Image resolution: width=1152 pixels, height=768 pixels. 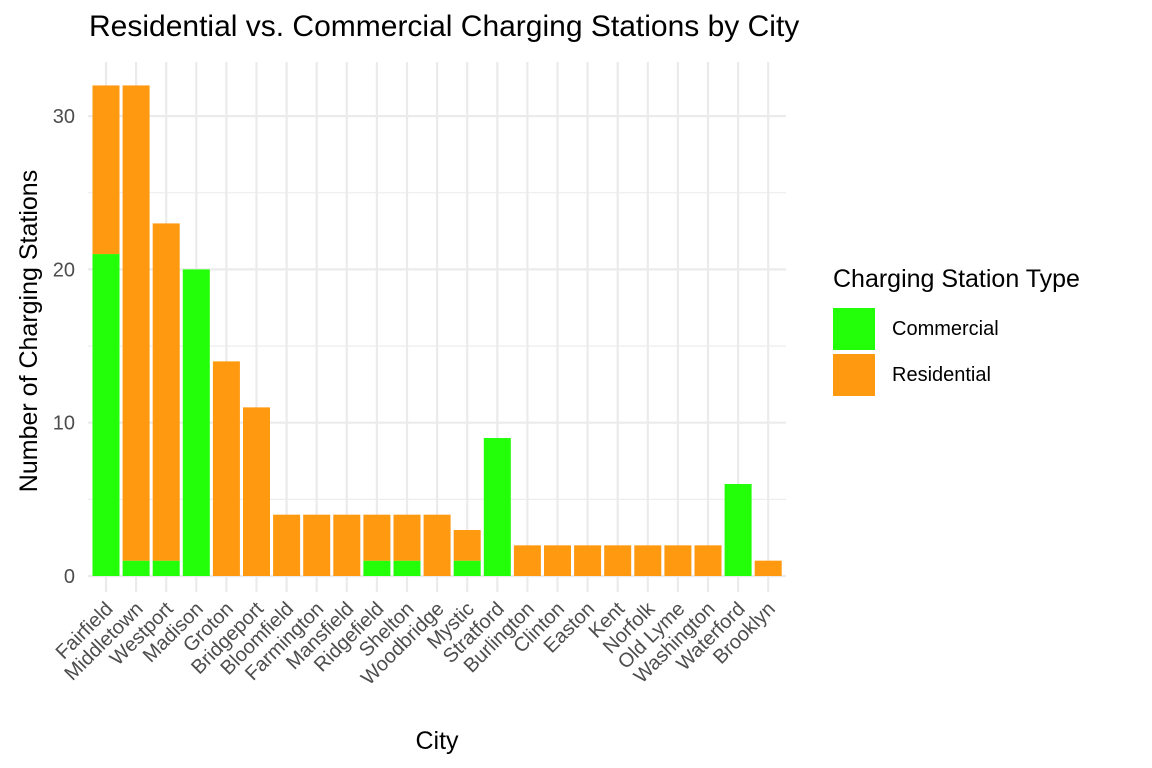 I want to click on y-tick-label: 0, so click(x=69, y=577).